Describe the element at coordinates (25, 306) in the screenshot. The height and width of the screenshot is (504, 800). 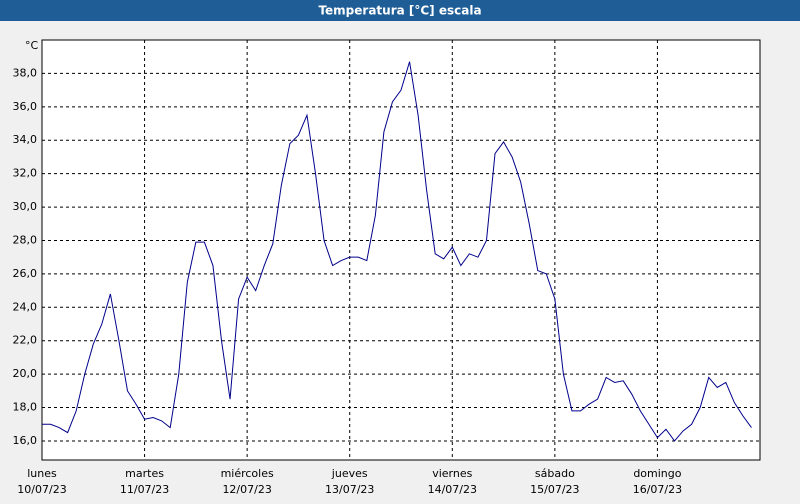
I see `y-tick-label: 24,0` at that location.